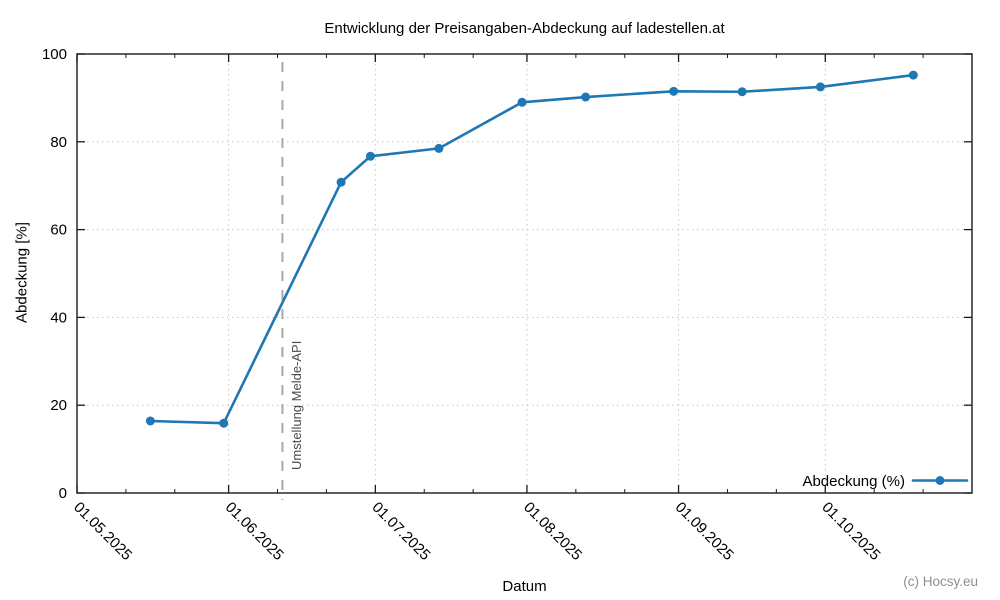  Describe the element at coordinates (524, 586) in the screenshot. I see `x-axis-label: Datum` at that location.